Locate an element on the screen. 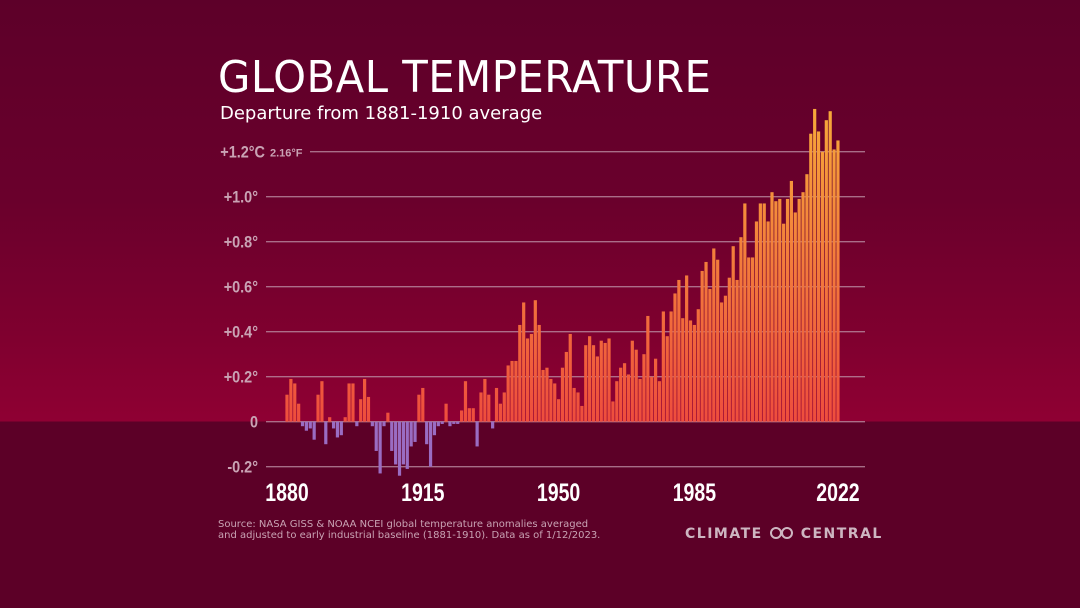 Image resolution: width=1080 pixels, height=608 pixels. bar-1957 is located at coordinates (586, 383).